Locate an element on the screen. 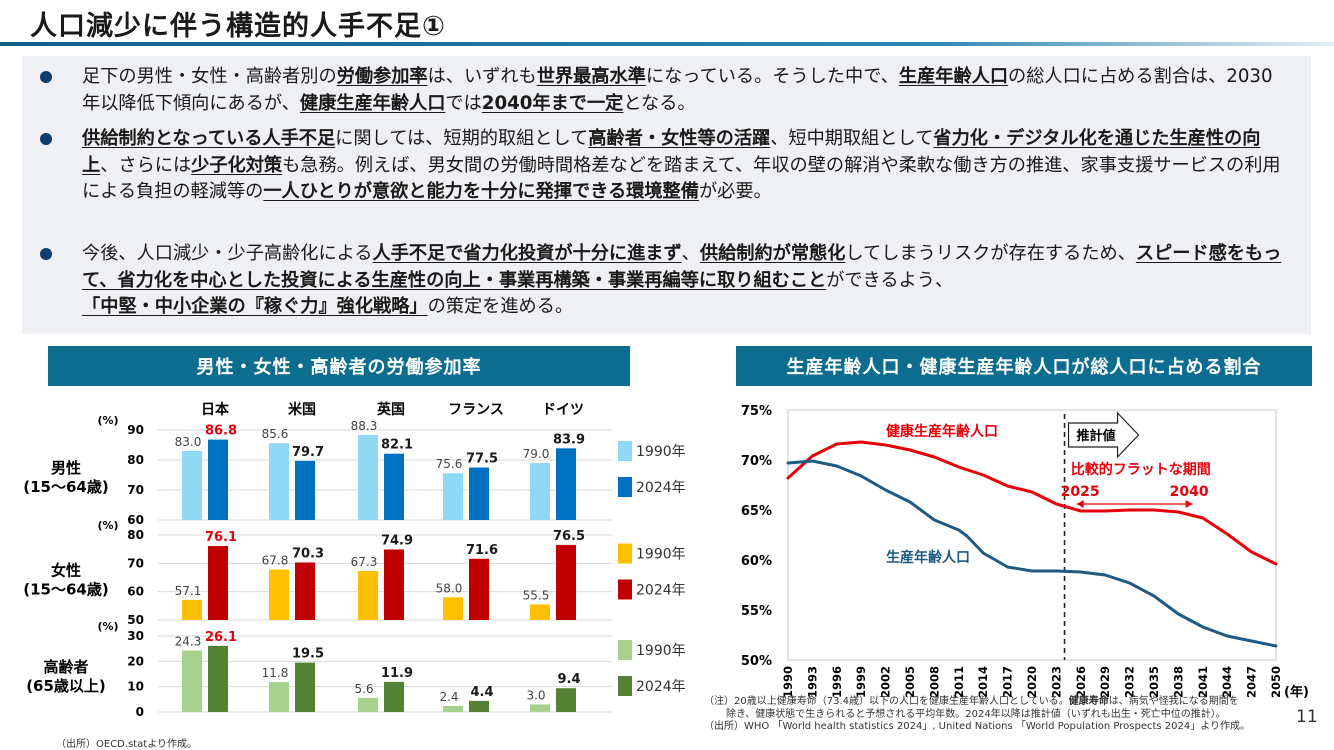  y-tick-label: 50 is located at coordinates (135, 620).